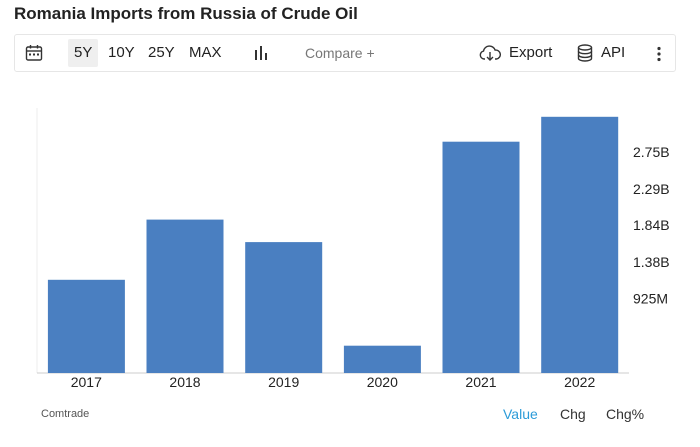  I want to click on x-tick-label: 2022, so click(579, 382).